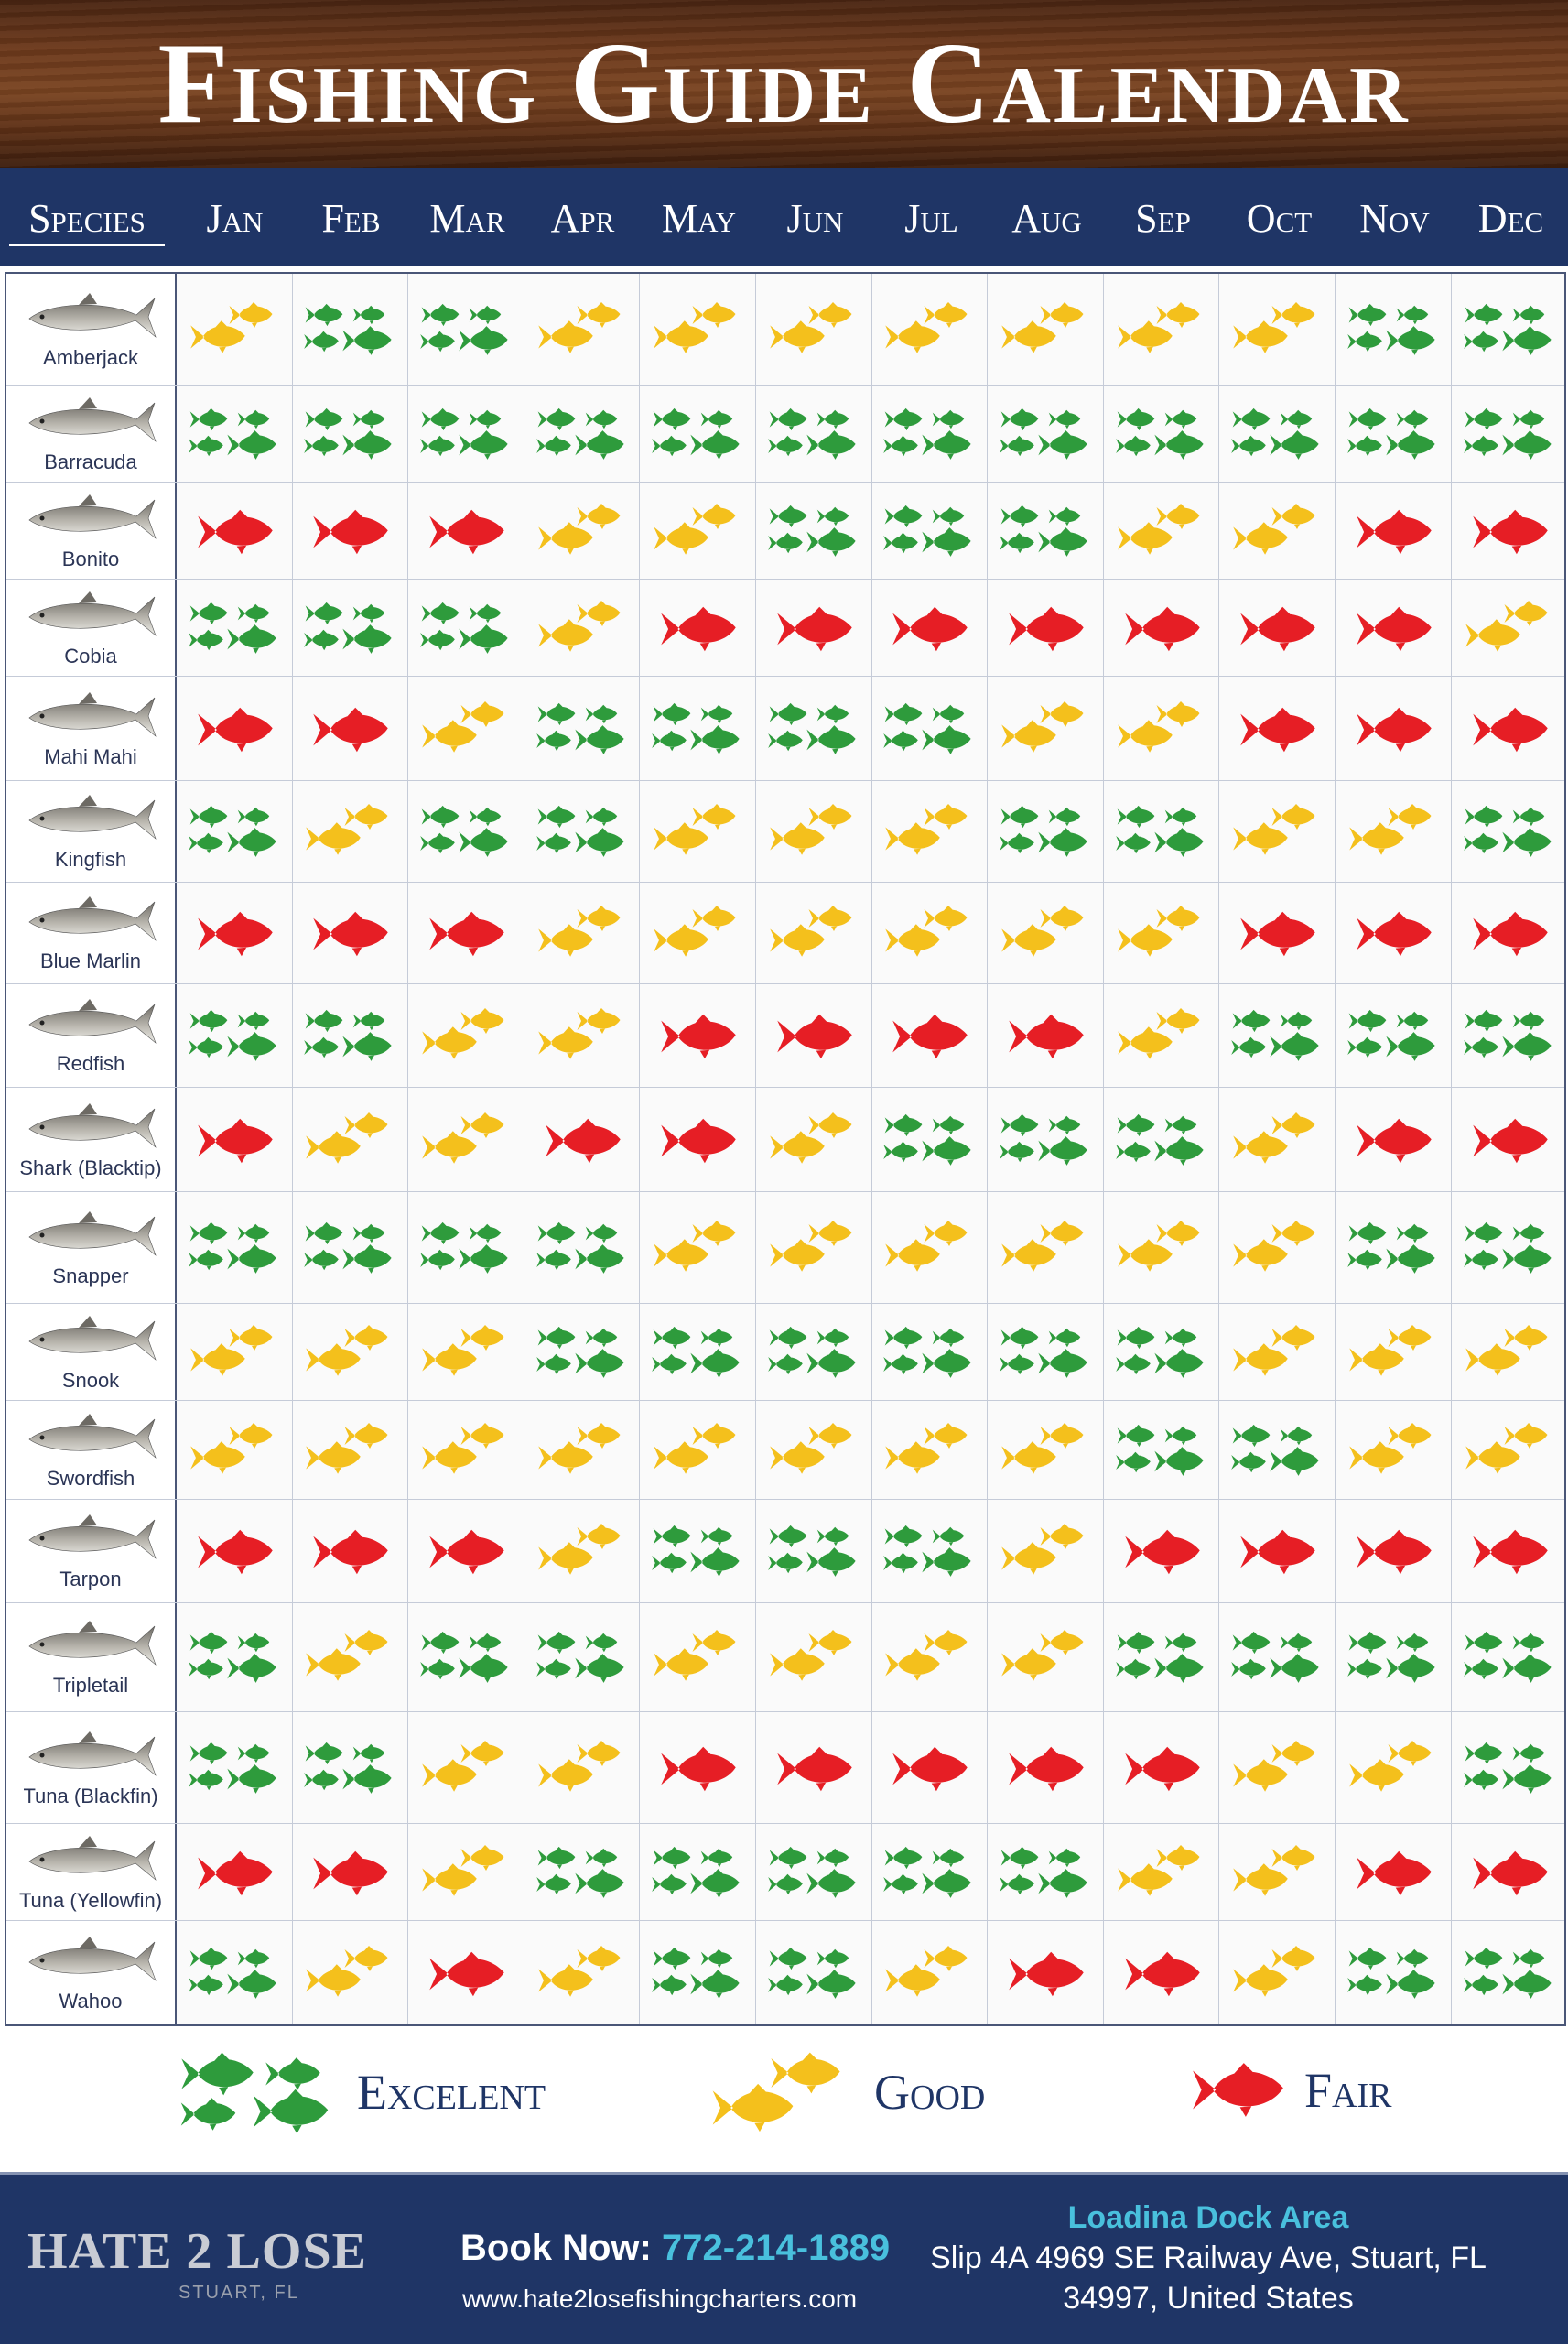 This screenshot has width=1568, height=2344. I want to click on phone-link: 772-214-1889, so click(777, 2248).